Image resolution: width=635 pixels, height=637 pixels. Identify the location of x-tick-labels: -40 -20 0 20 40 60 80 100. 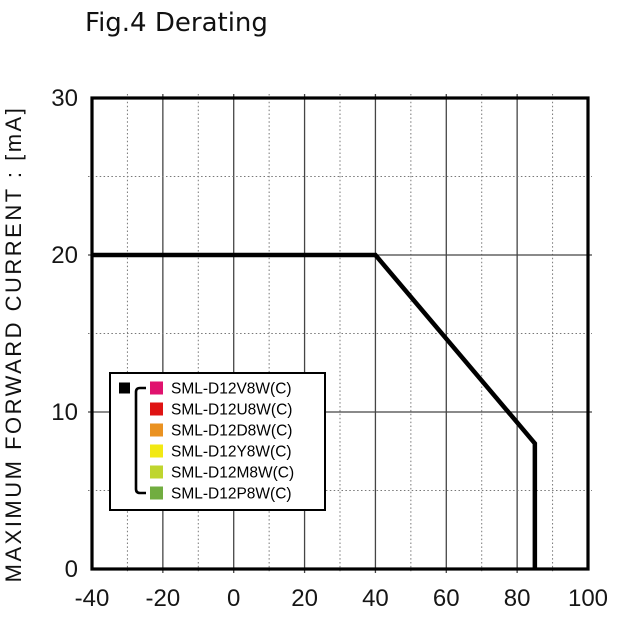
(341, 598).